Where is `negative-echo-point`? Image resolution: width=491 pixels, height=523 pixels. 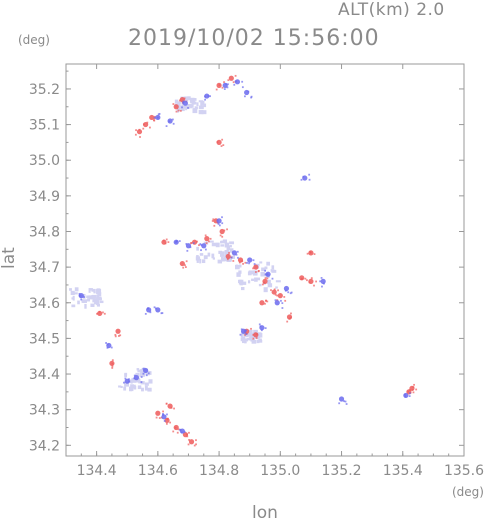
negative-echo-point is located at coordinates (286, 288).